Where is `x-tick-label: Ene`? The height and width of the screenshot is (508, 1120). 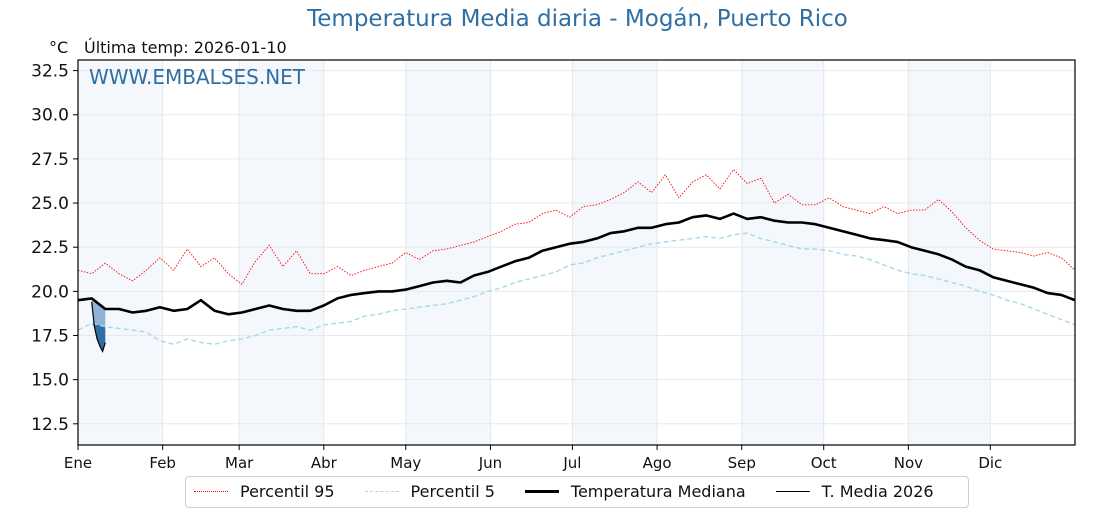 x-tick-label: Ene is located at coordinates (78, 463).